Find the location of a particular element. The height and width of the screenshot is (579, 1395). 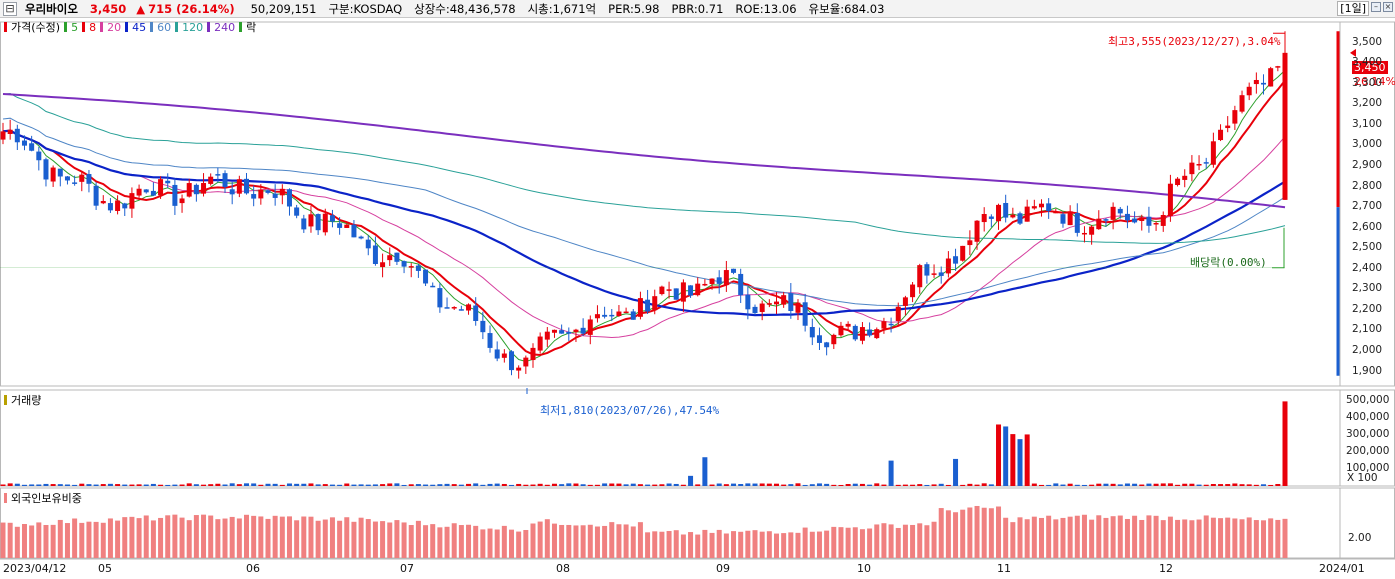

period-selector: [1일] is located at coordinates (1353, 8).